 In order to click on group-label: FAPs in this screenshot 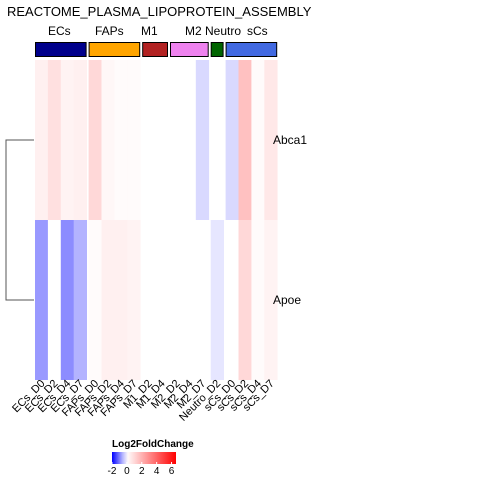, I will do `click(109, 31)`.